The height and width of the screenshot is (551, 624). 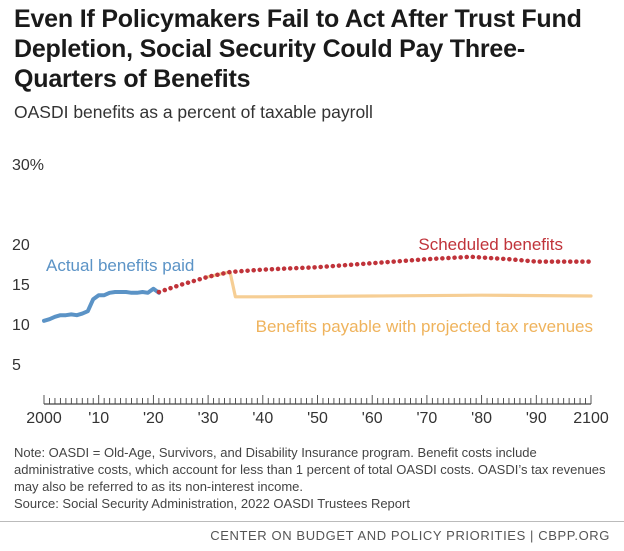 I want to click on x-tick-label: 2000, so click(x=44, y=418).